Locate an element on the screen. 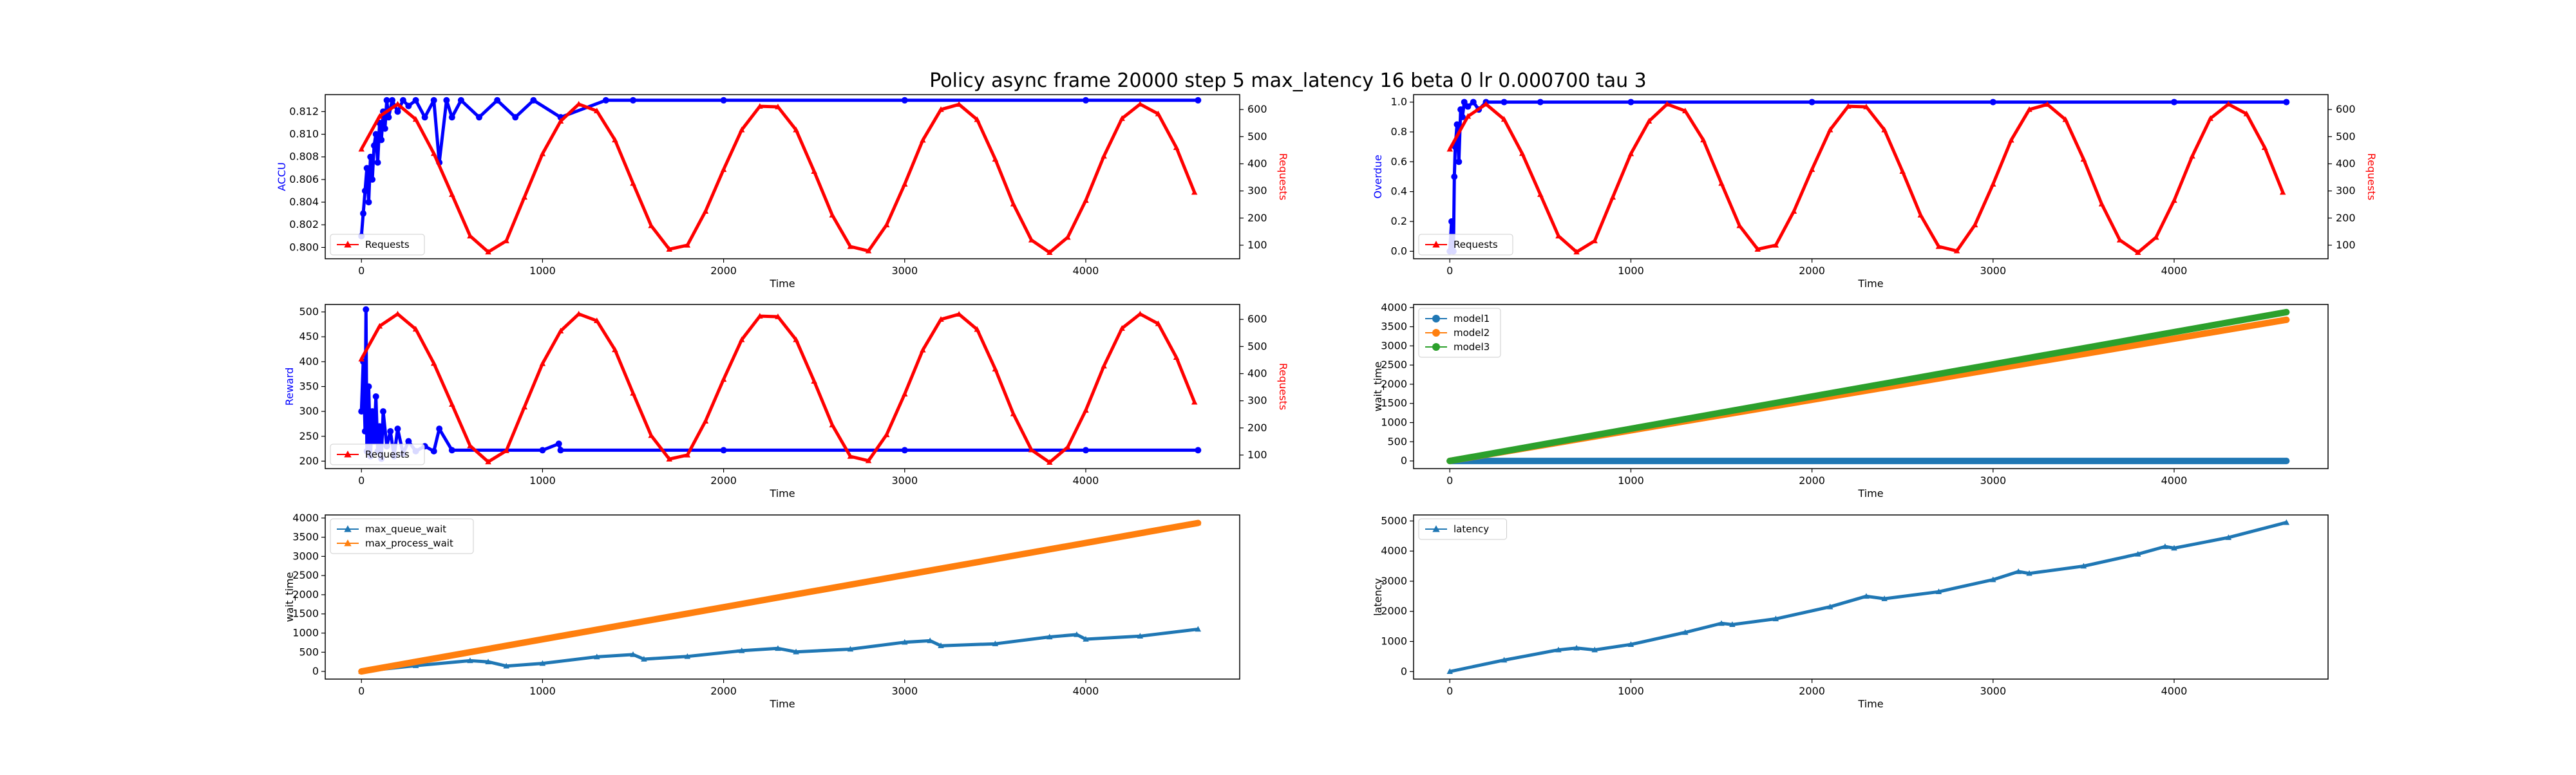  y-tick-label: 300 is located at coordinates (309, 411).